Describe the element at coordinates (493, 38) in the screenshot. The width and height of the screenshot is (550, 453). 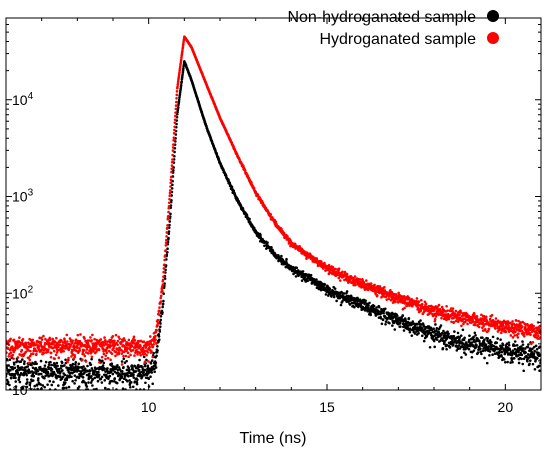
I see `legend-marker-hydroganated` at that location.